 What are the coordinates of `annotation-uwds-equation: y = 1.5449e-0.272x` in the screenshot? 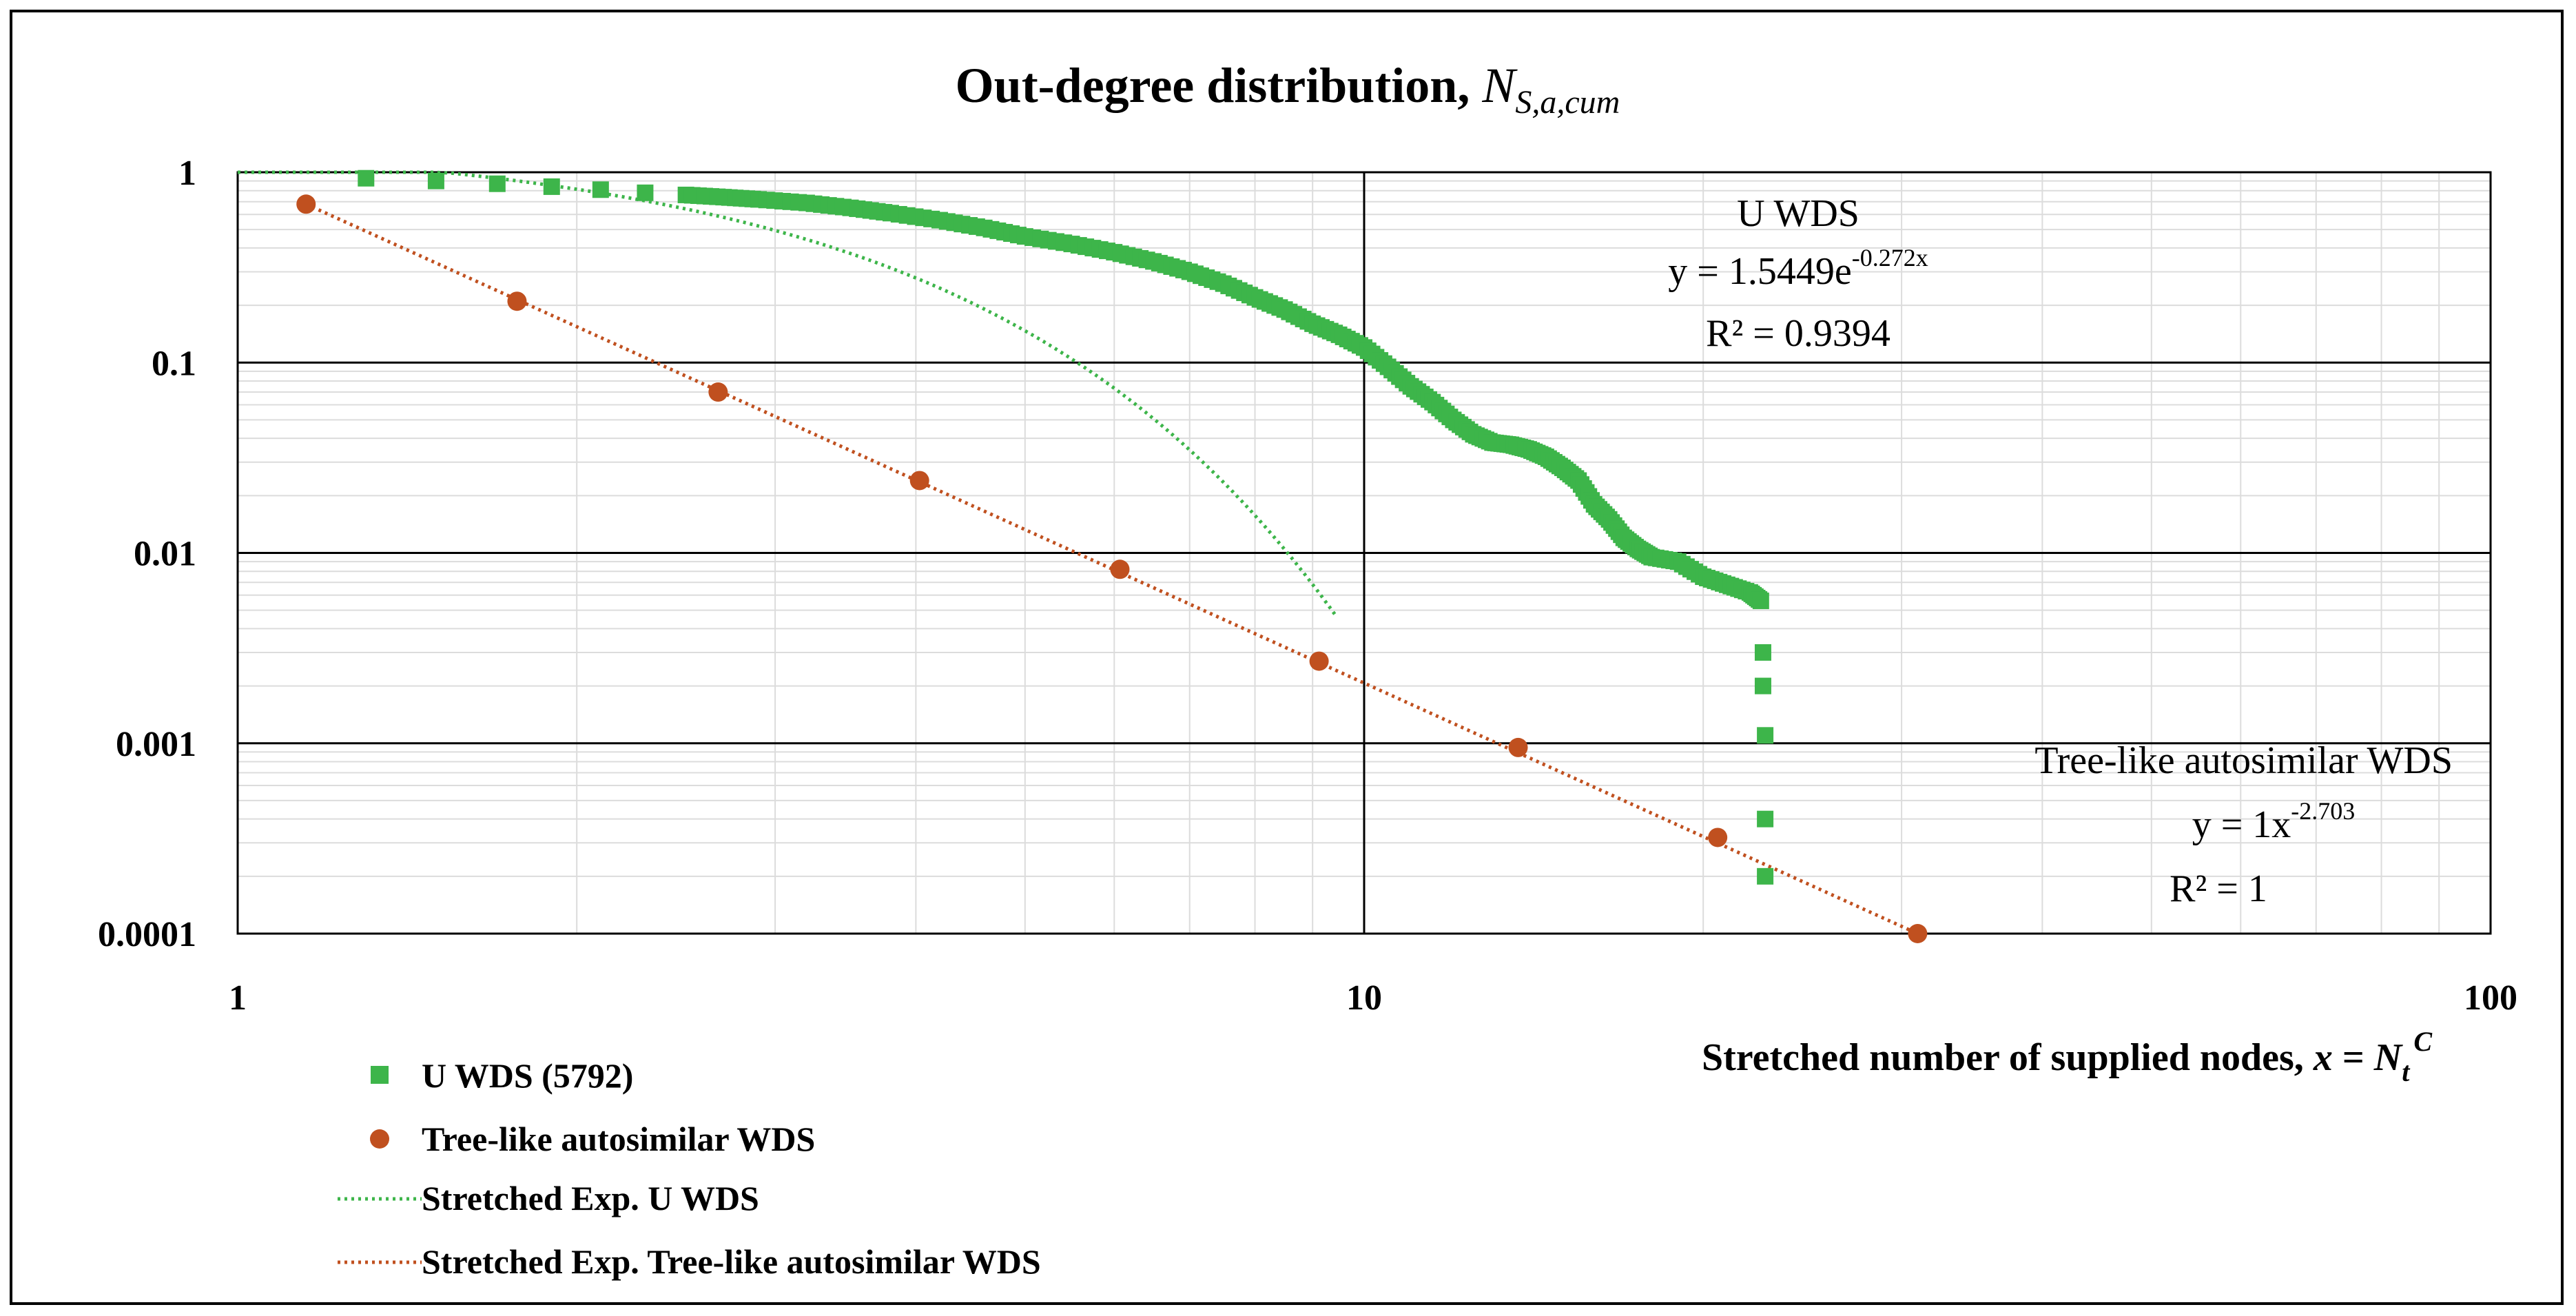 It's located at (1798, 268).